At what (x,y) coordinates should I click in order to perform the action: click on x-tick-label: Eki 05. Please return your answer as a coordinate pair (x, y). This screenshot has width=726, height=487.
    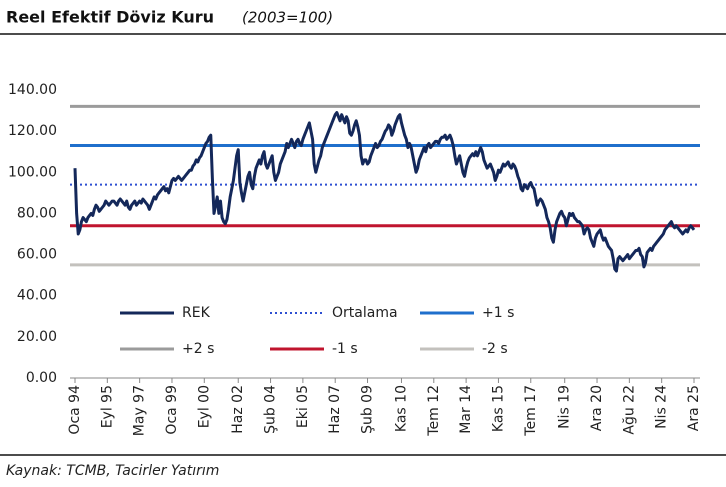
    Looking at the image, I should click on (303, 406).